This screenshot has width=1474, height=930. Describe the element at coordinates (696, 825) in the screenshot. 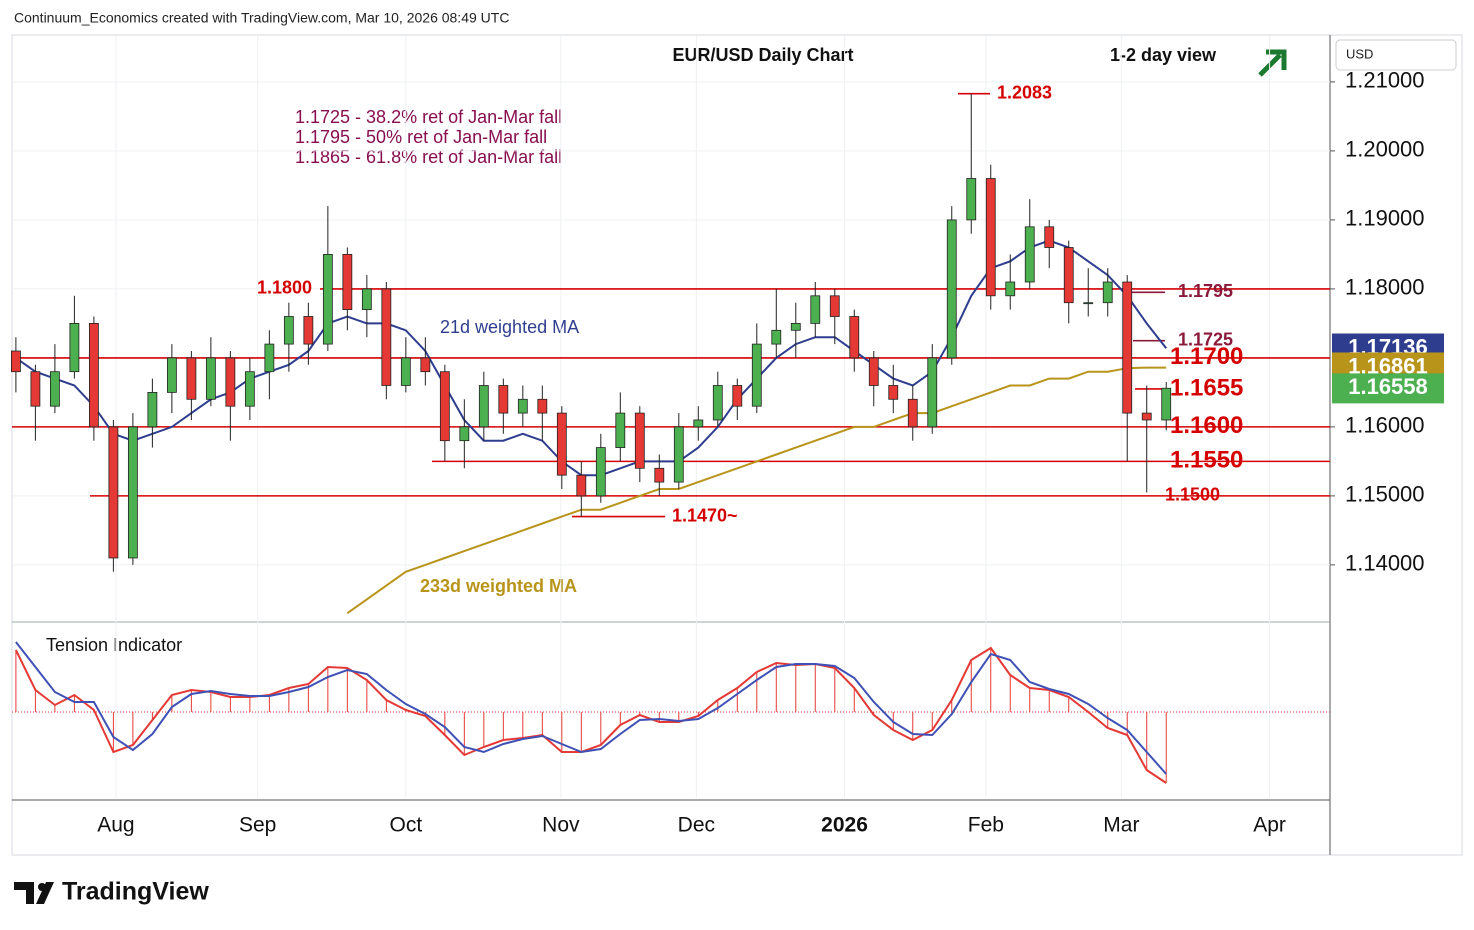

I see `x-tick-label: Dec` at that location.